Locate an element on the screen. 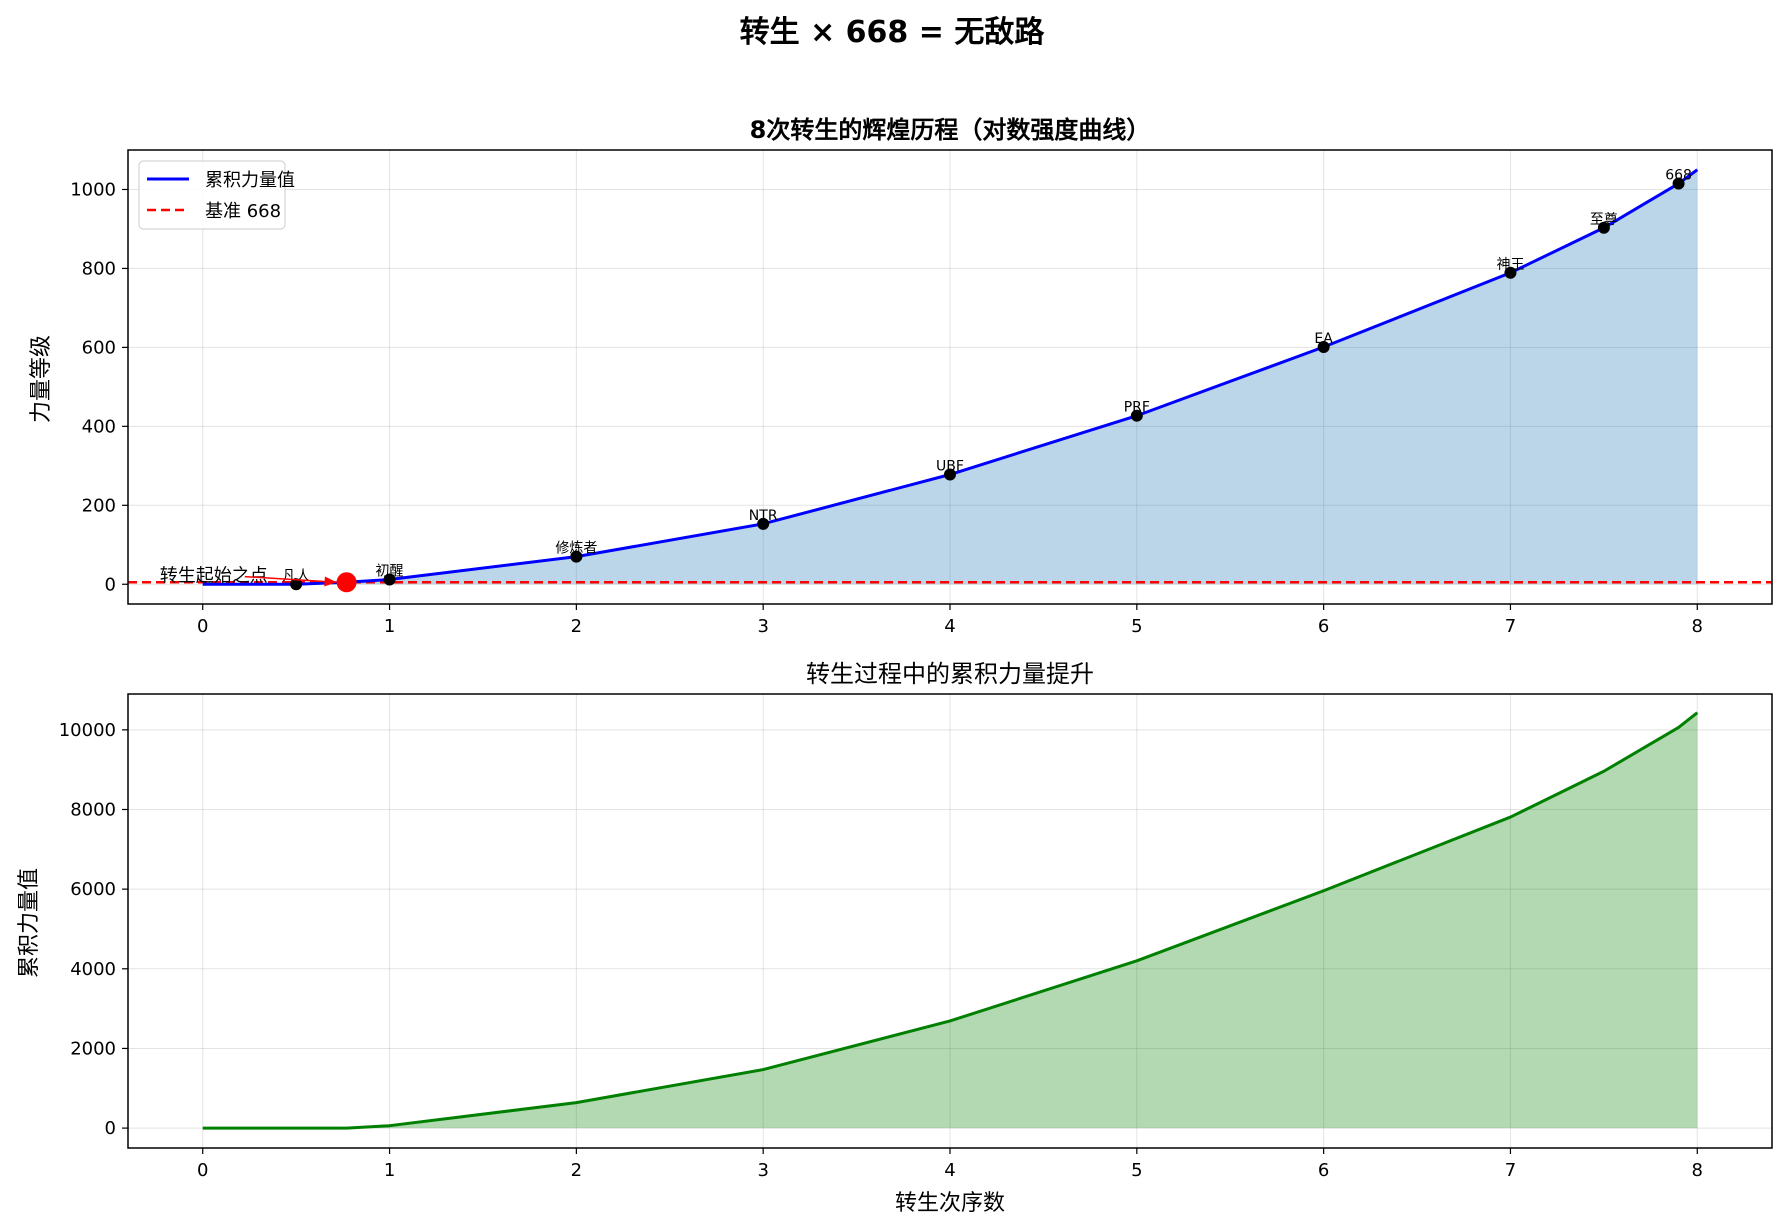  legend-entry-baseline: 基准 668 is located at coordinates (243, 211).